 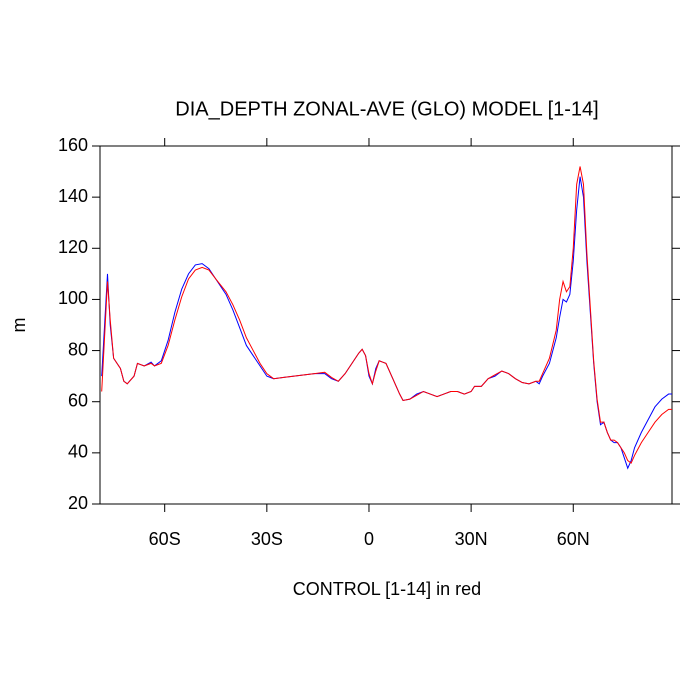 I want to click on y-tick-label: 40, so click(x=78, y=452).